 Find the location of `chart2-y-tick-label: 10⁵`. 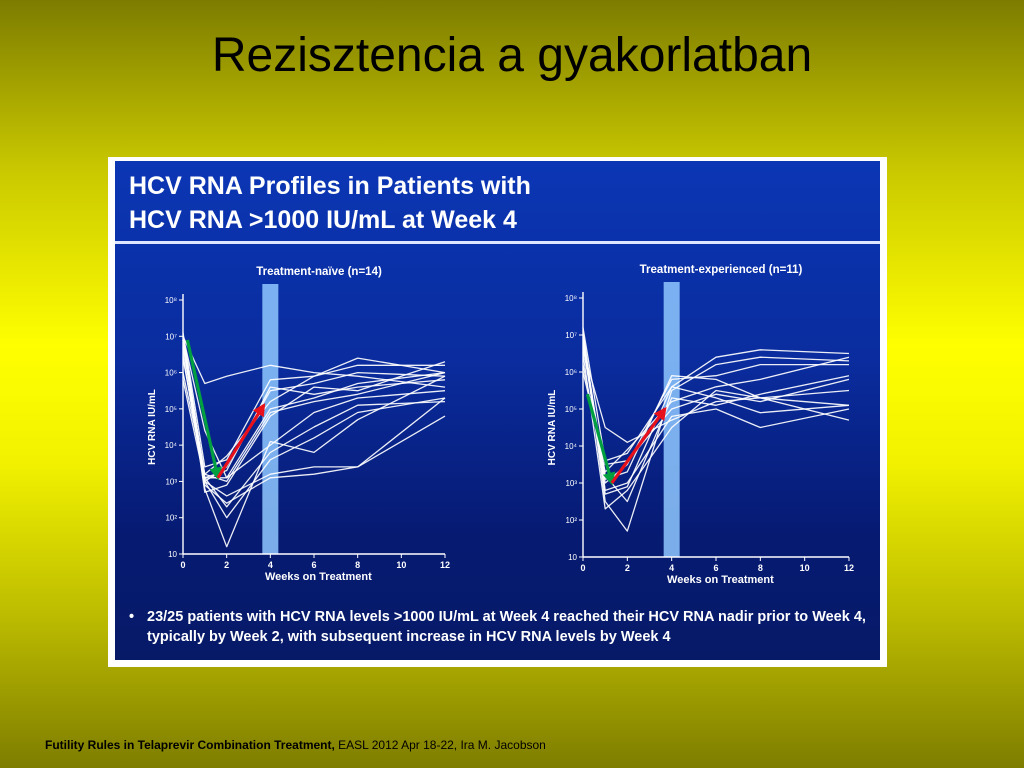

chart2-y-tick-label: 10⁵ is located at coordinates (571, 409).